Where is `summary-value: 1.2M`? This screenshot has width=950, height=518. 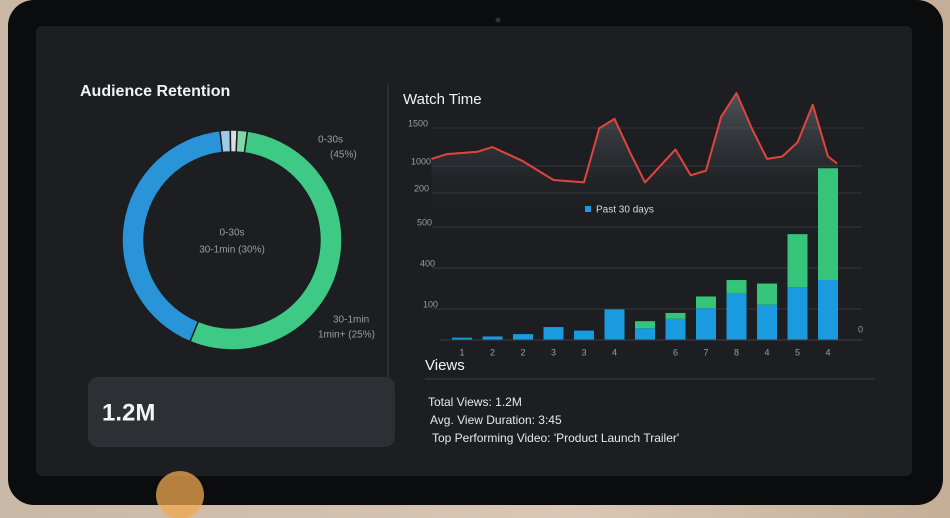
summary-value: 1.2M is located at coordinates (128, 412).